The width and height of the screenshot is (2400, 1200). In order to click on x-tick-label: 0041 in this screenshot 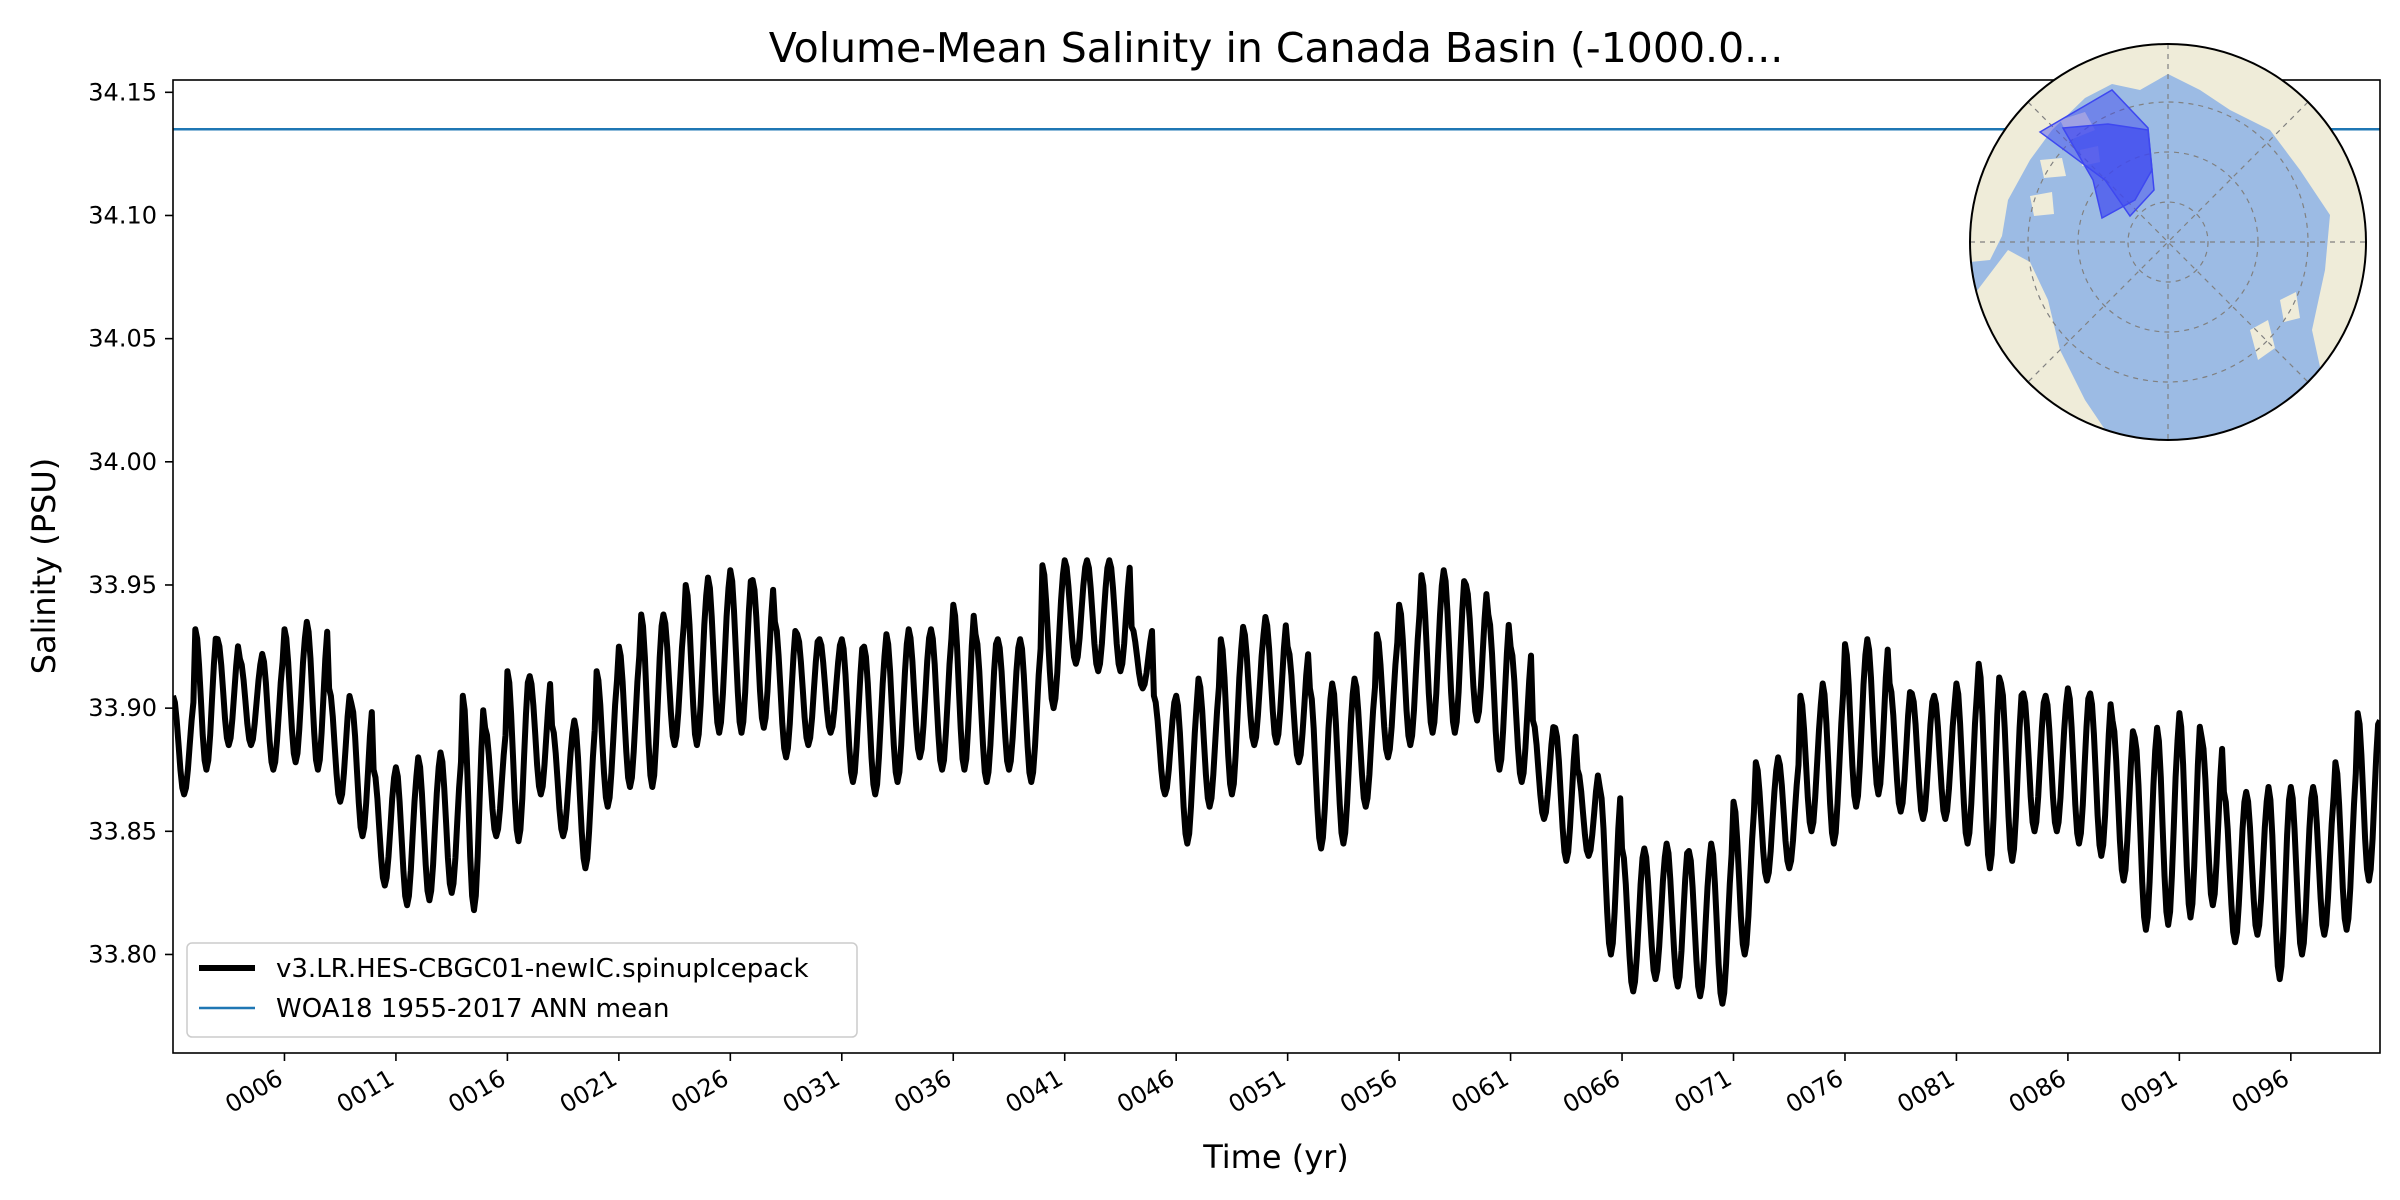, I will do `click(1034, 1091)`.